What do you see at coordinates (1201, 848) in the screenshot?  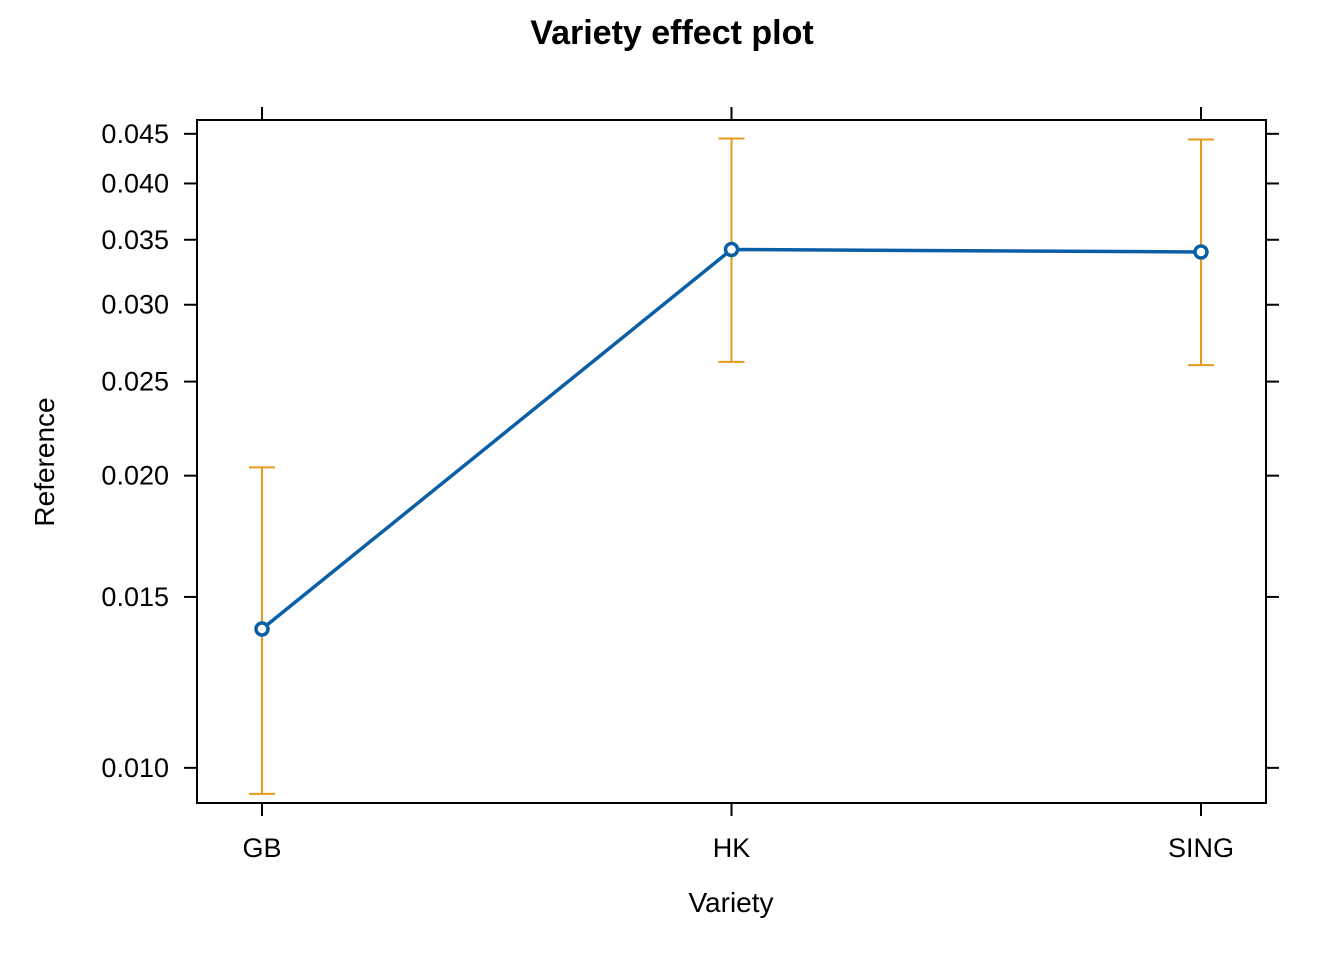 I see `x-tick-label: SING` at bounding box center [1201, 848].